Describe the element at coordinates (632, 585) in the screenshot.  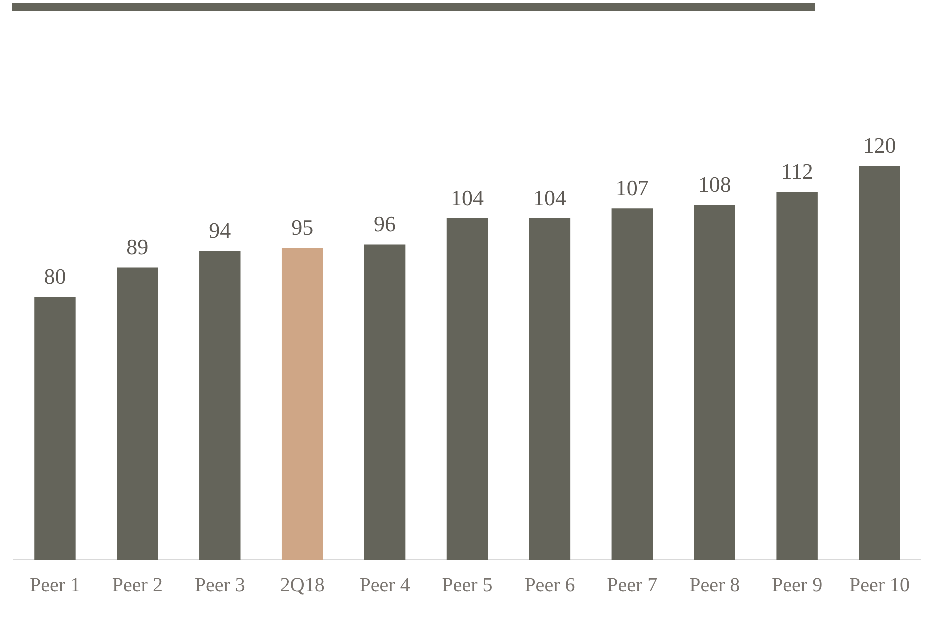
I see `x-tick-label: Peer 7` at that location.